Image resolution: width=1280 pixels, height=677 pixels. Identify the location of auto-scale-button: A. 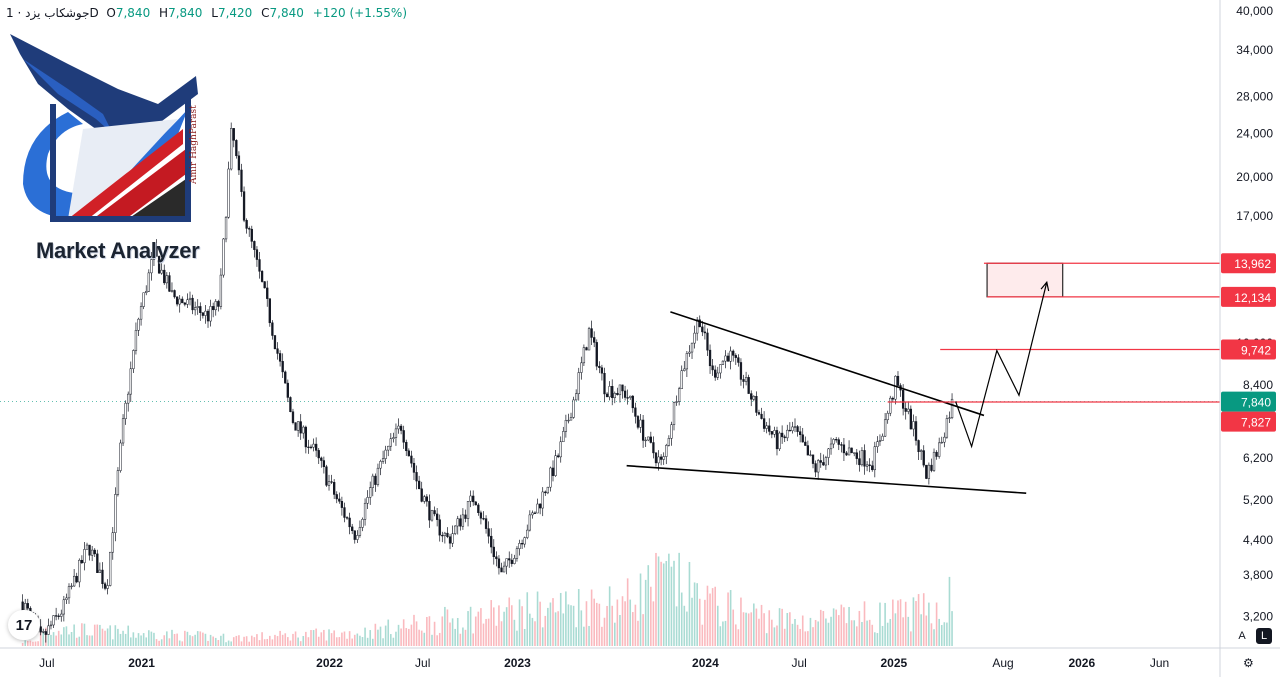
(1242, 636).